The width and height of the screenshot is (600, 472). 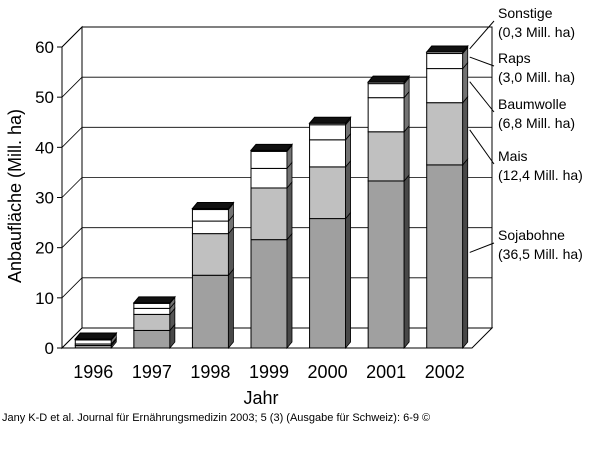 What do you see at coordinates (532, 104) in the screenshot?
I see `legend-label-baumwolle: Baumwolle` at bounding box center [532, 104].